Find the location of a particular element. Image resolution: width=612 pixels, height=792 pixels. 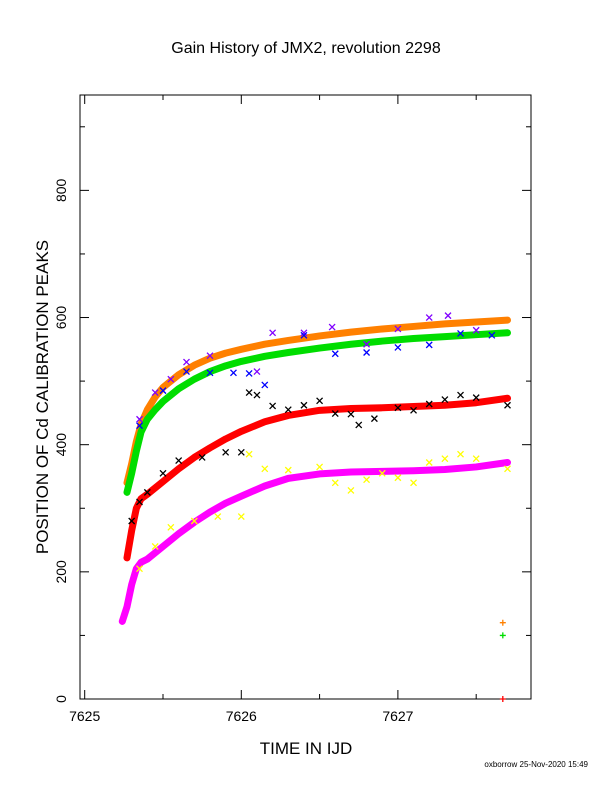

annotation-marker is located at coordinates (502, 622).